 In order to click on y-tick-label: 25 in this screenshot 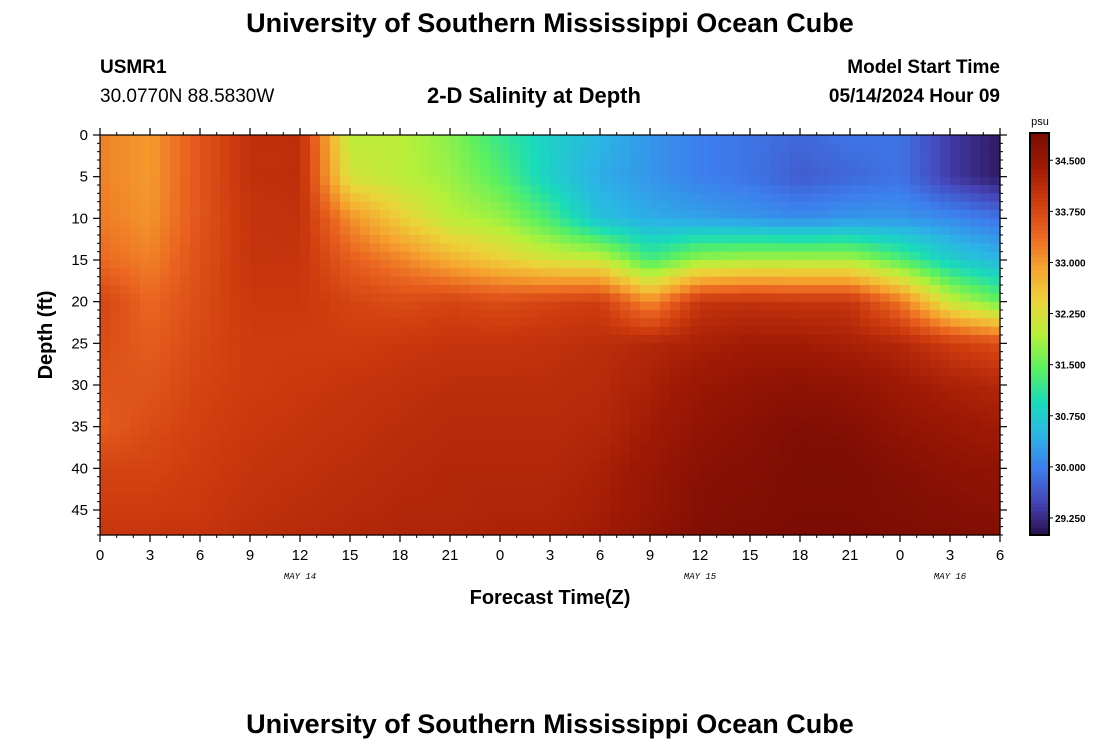, I will do `click(79, 343)`.